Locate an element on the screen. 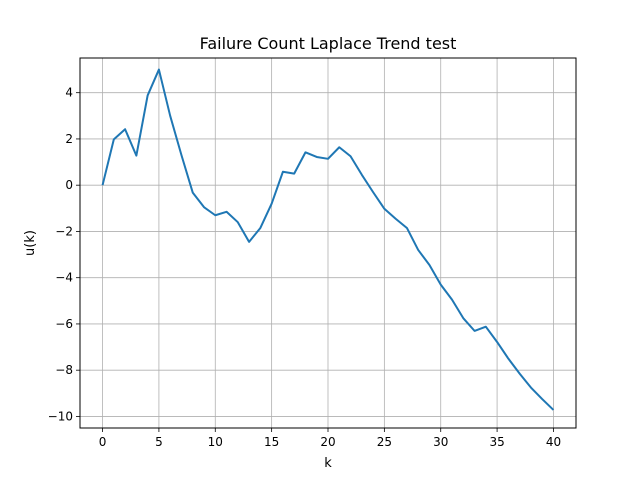 This screenshot has width=640, height=484. y-tick-label: 2 is located at coordinates (69, 139).